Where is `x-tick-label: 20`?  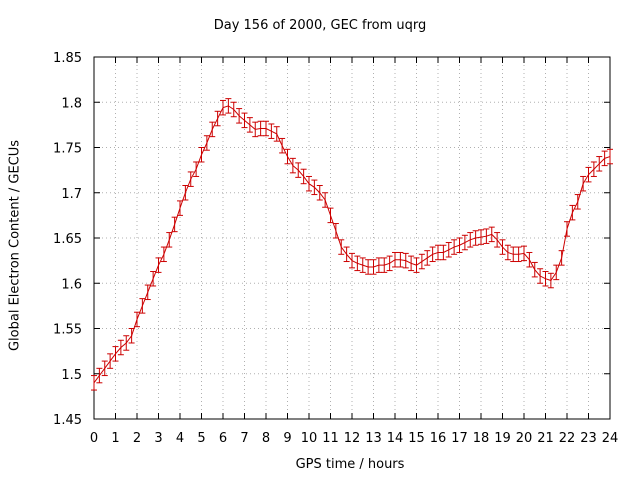
x-tick-label: 20 is located at coordinates (524, 438).